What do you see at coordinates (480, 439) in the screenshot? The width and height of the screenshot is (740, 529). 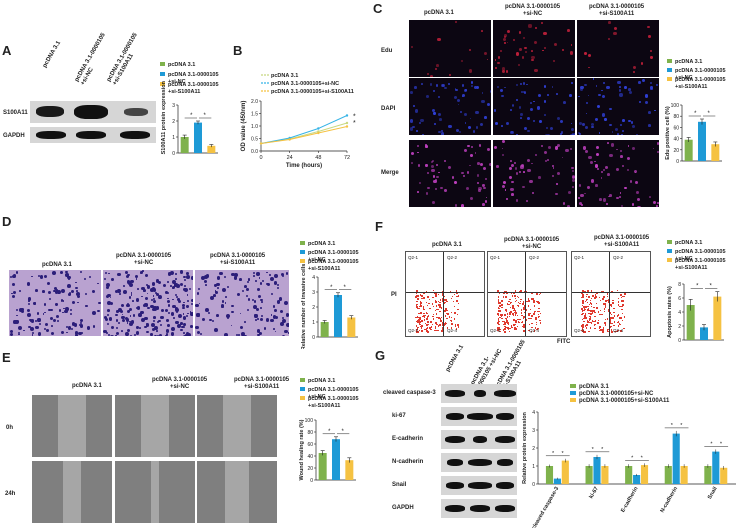 I see `protein-band` at bounding box center [480, 439].